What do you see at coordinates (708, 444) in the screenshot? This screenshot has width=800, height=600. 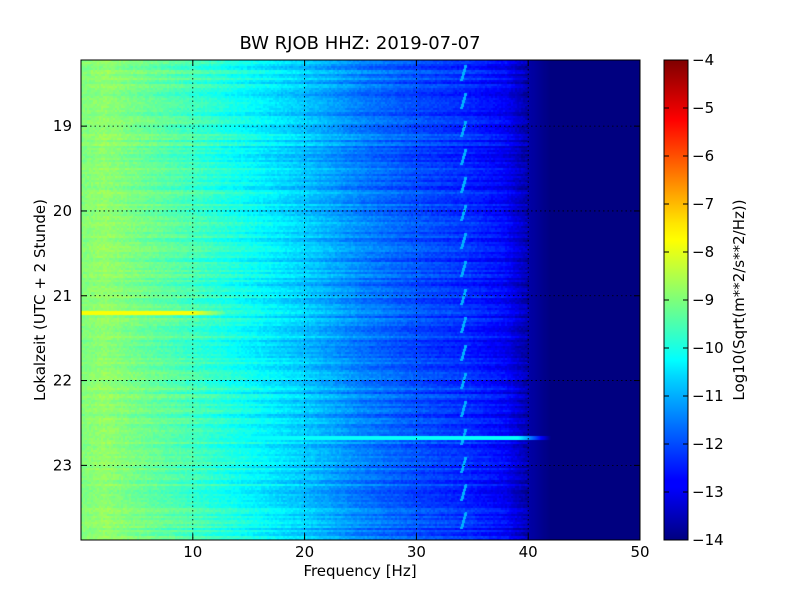 I see `colorbar-tick-label: −12` at bounding box center [708, 444].